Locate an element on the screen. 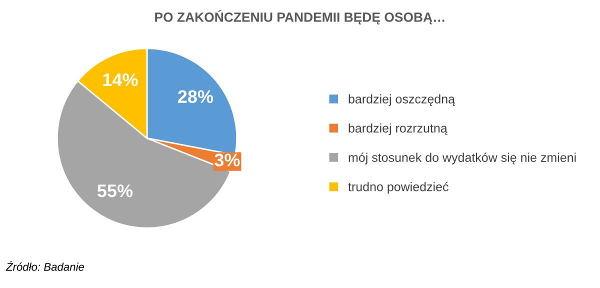 The image size is (600, 288). data-label: 14% is located at coordinates (120, 79).